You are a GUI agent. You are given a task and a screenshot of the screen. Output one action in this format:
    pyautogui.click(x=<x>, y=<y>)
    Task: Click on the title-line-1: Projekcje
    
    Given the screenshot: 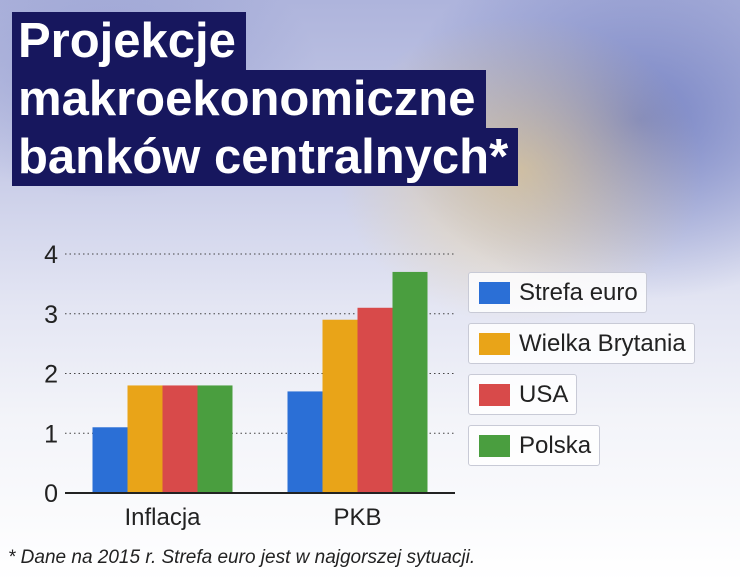 What is the action you would take?
    pyautogui.click(x=129, y=41)
    